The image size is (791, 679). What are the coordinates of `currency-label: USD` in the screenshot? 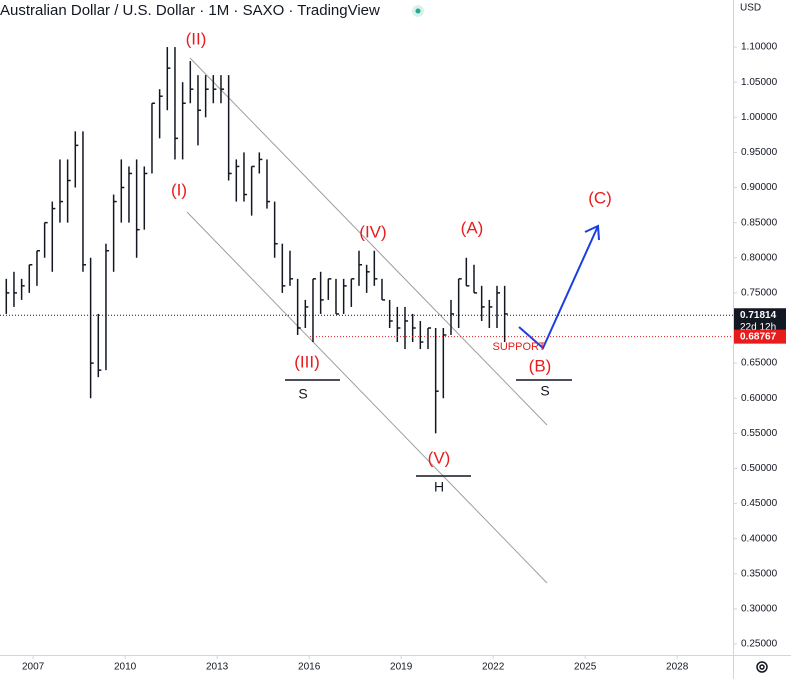 It's located at (750, 8).